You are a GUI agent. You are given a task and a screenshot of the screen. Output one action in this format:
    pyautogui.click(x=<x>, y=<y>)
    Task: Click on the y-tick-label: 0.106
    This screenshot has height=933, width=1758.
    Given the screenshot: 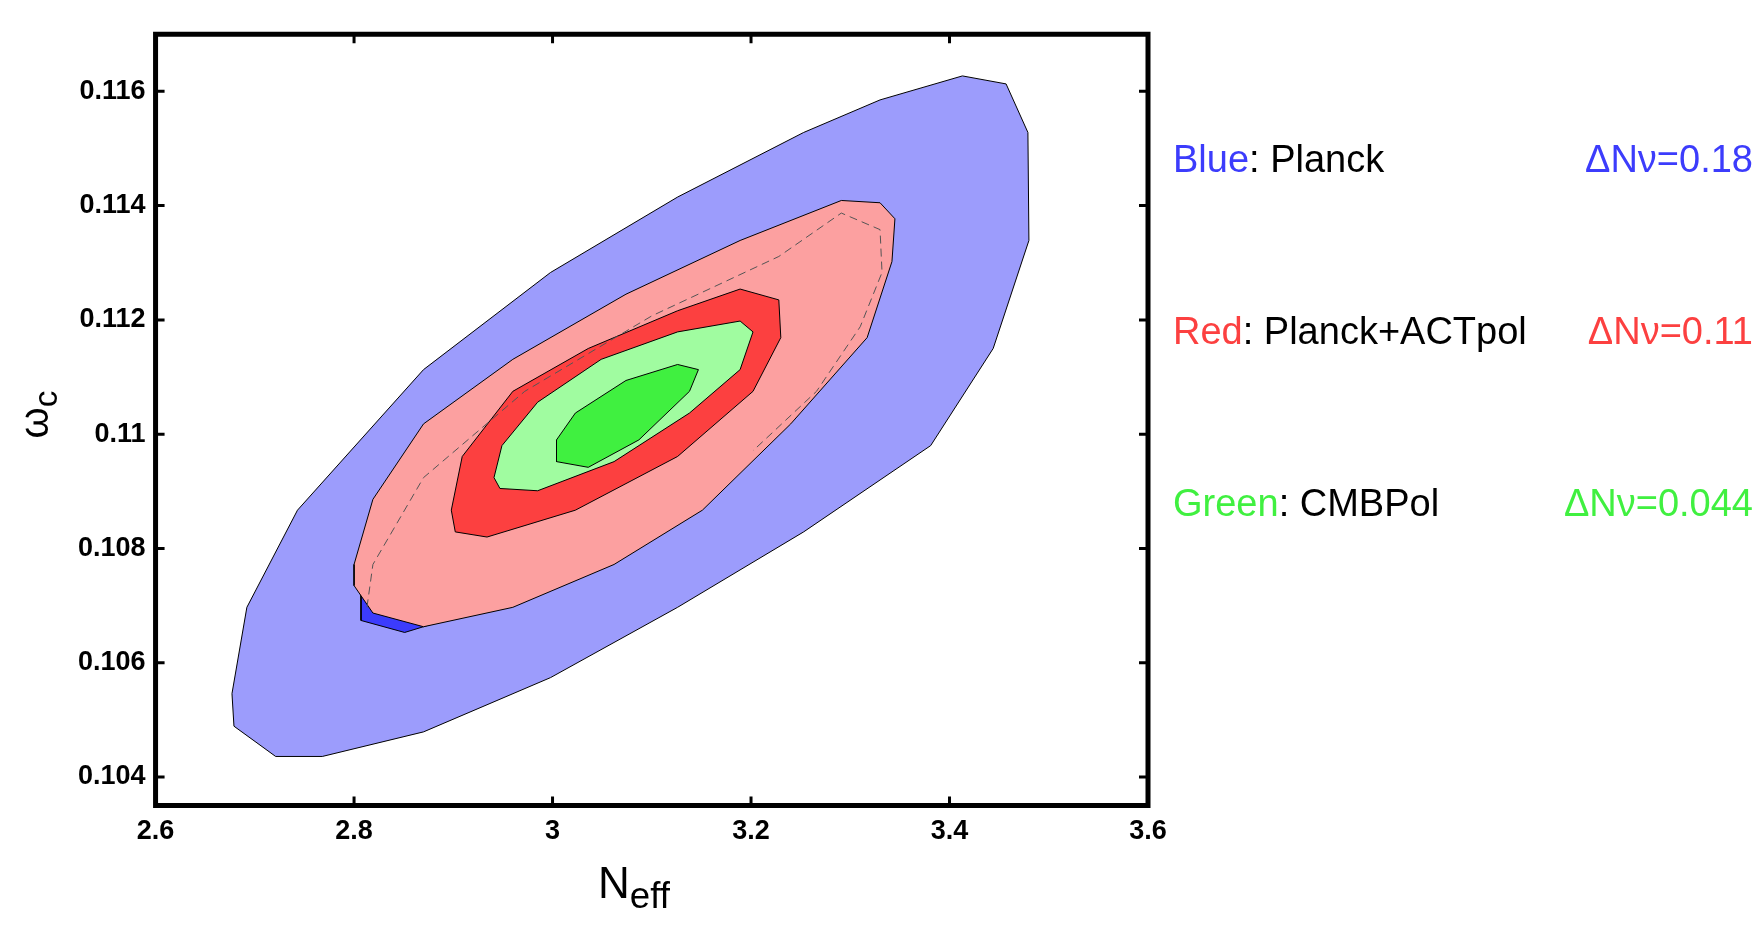 What is the action you would take?
    pyautogui.click(x=111, y=661)
    